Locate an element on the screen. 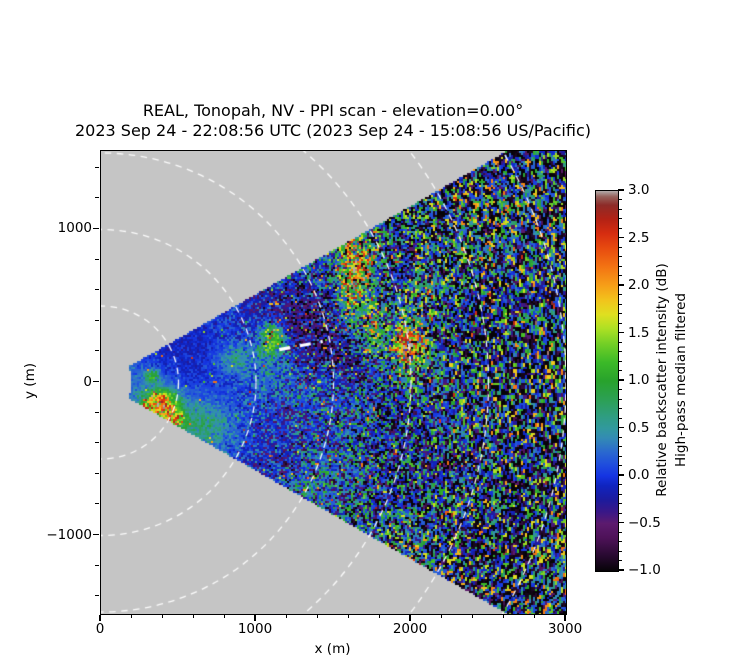 The image size is (752, 664). x-tick-label: 1000 is located at coordinates (255, 629).